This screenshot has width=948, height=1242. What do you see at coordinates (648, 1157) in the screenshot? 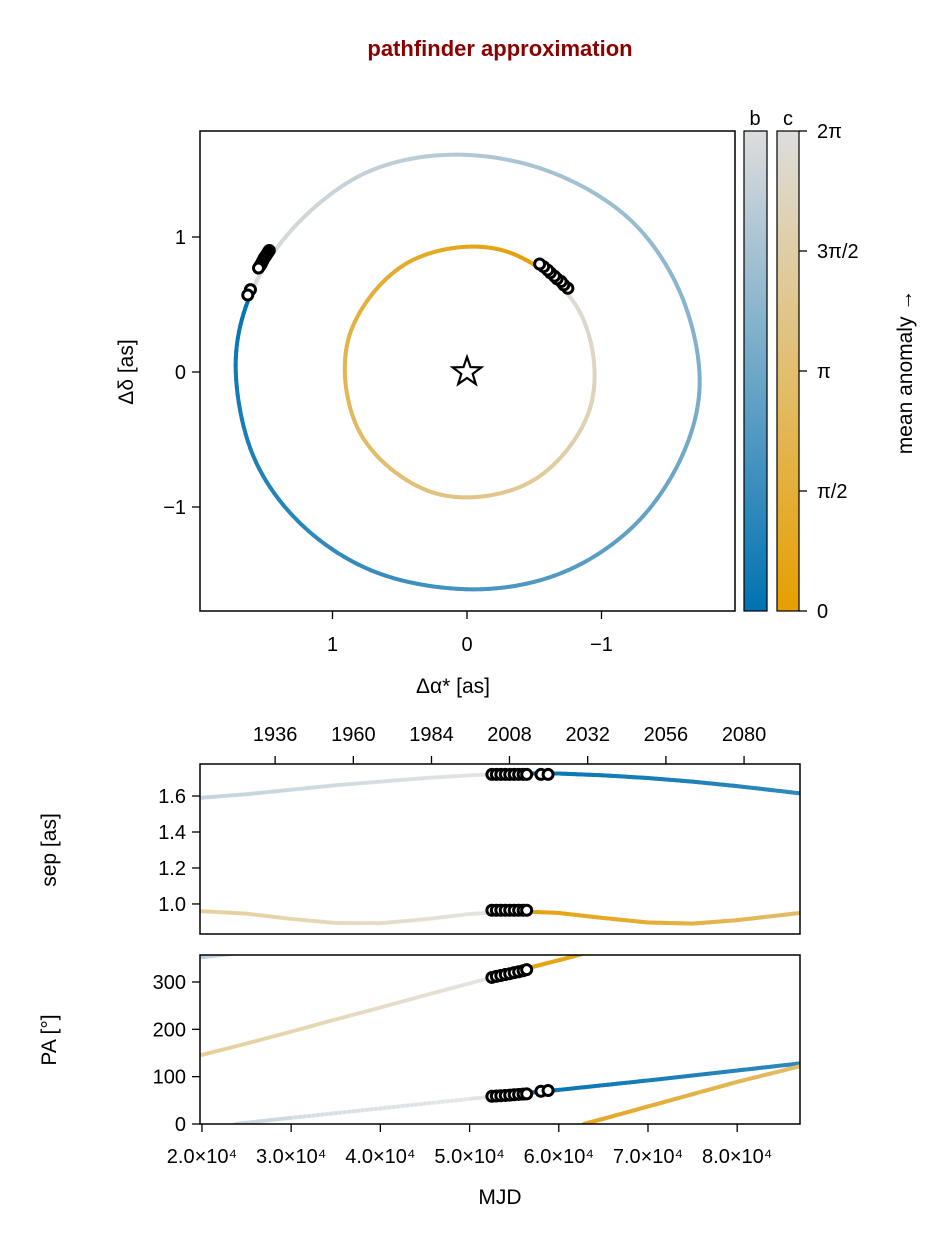
I see `x-tick-label: 7.0×10⁴` at bounding box center [648, 1157].